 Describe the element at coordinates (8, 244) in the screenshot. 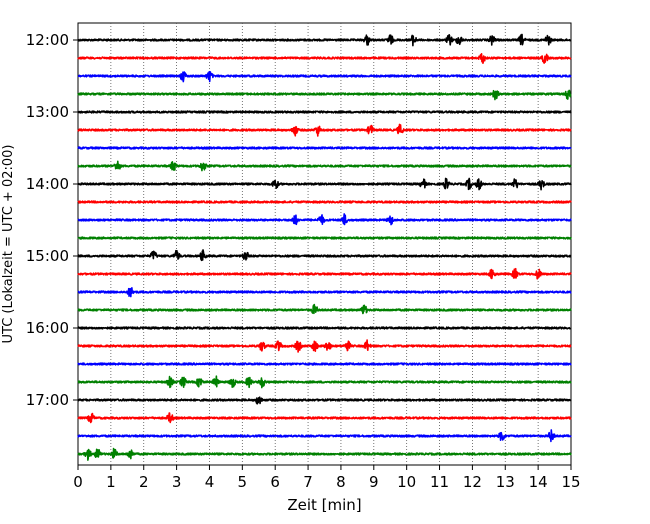

I see `y-axis-label: UTC (Lokalzeit = UTC + 02:00)` at that location.